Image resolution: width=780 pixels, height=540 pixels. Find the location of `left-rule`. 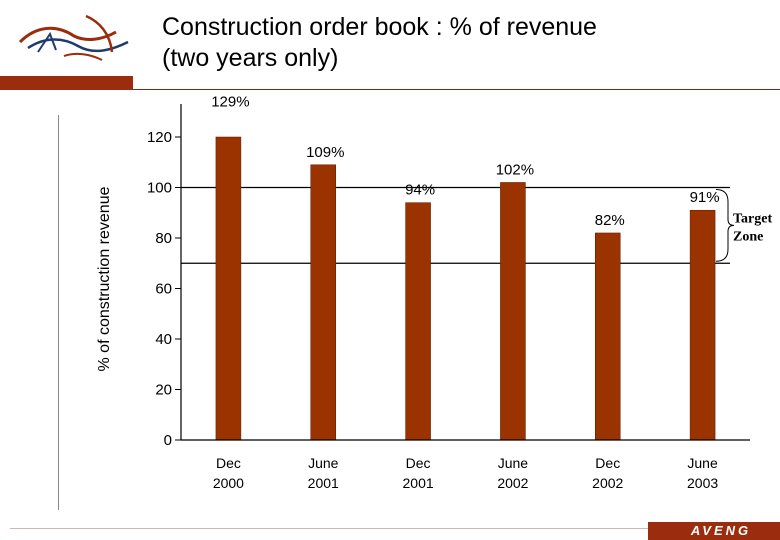

left-rule is located at coordinates (58, 312).